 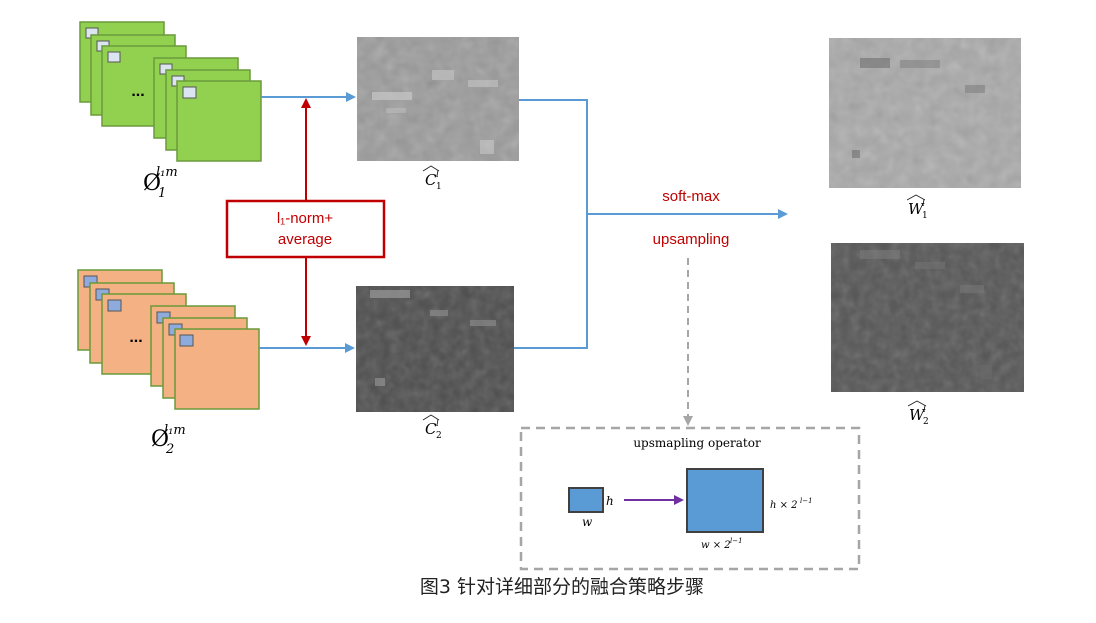 I want to click on upsampling-operator-box, so click(x=690, y=498).